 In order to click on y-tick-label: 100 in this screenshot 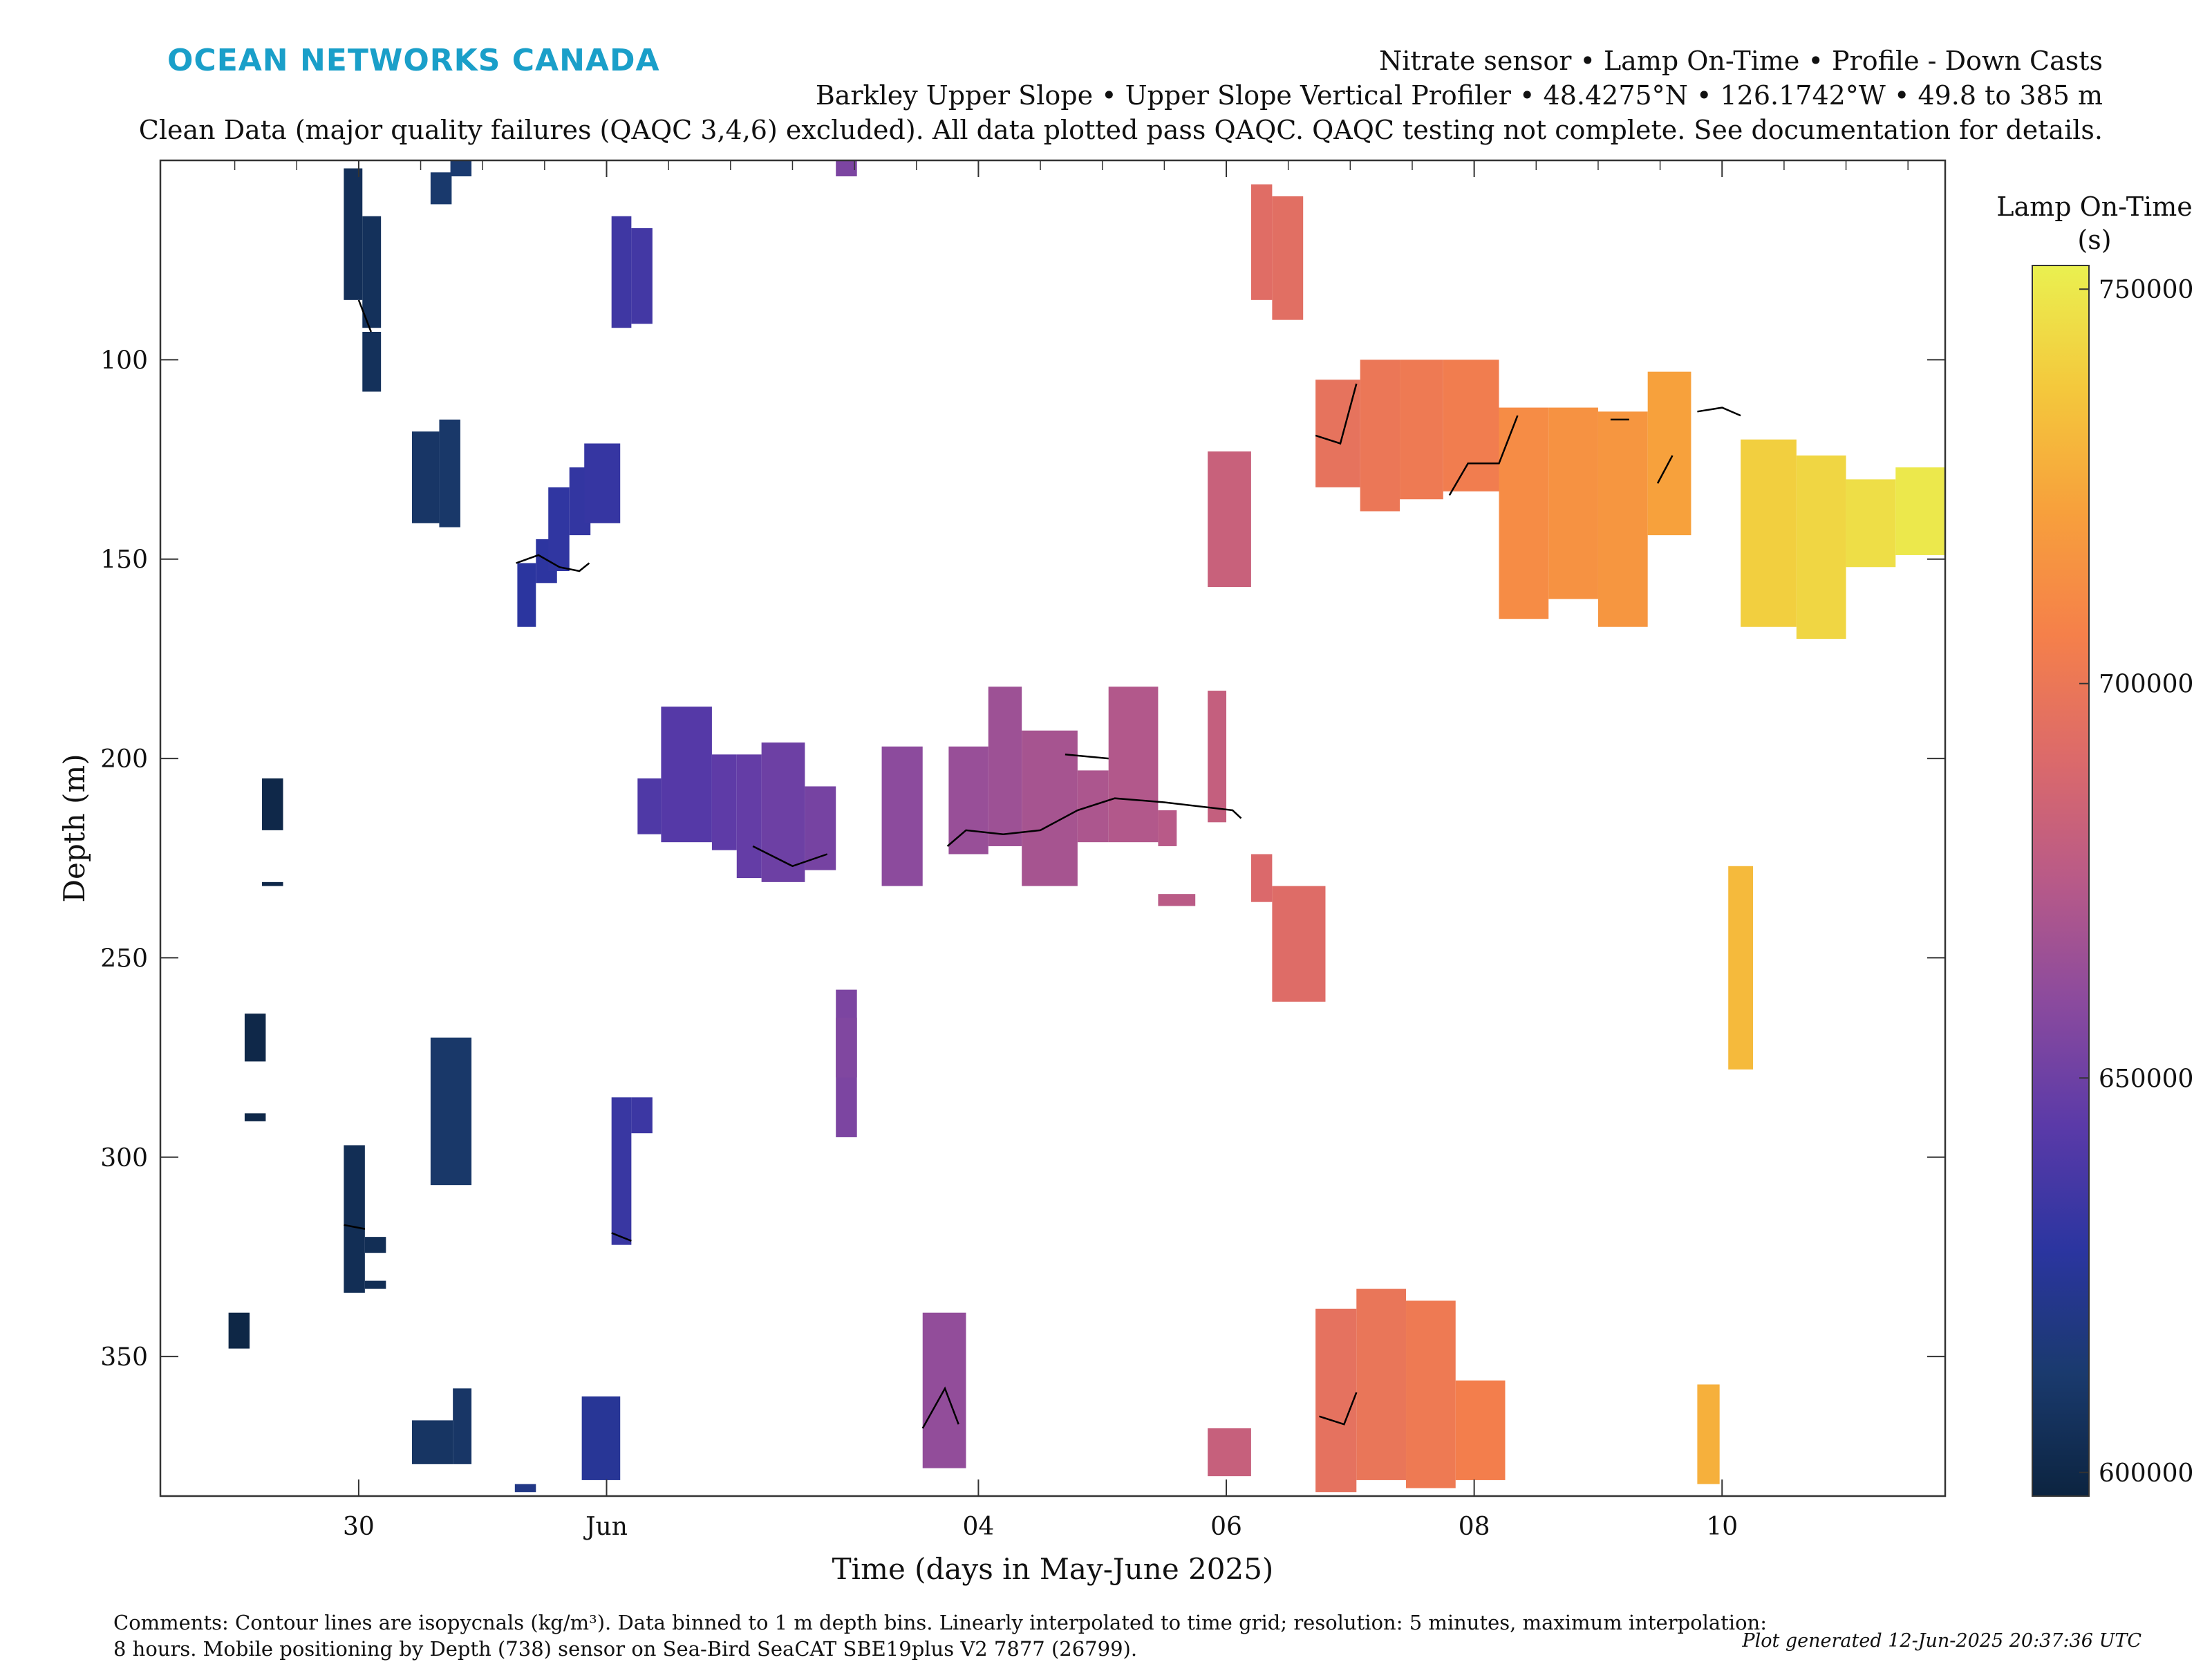, I will do `click(124, 360)`.